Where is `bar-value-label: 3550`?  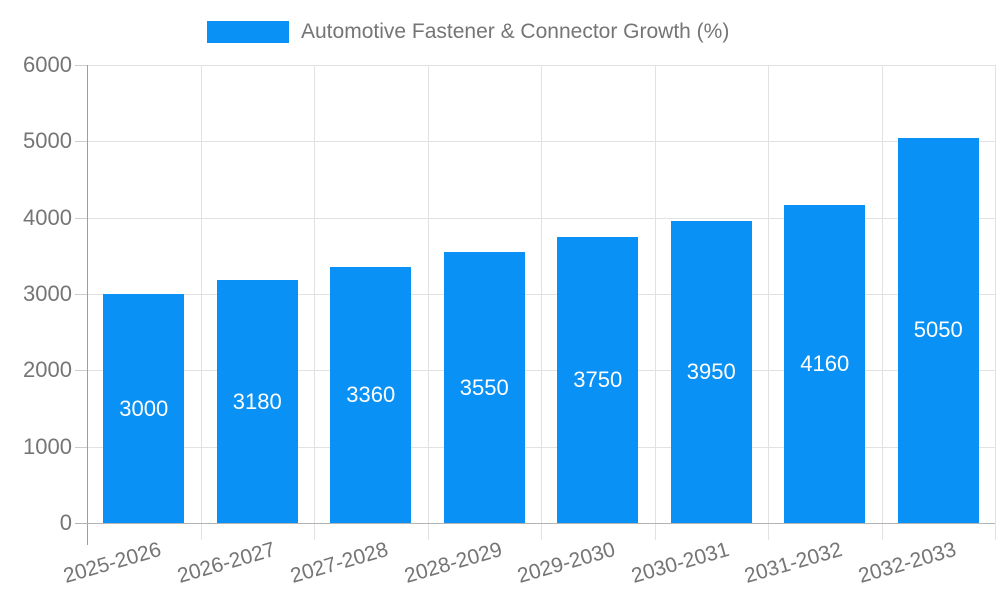 bar-value-label: 3550 is located at coordinates (484, 387).